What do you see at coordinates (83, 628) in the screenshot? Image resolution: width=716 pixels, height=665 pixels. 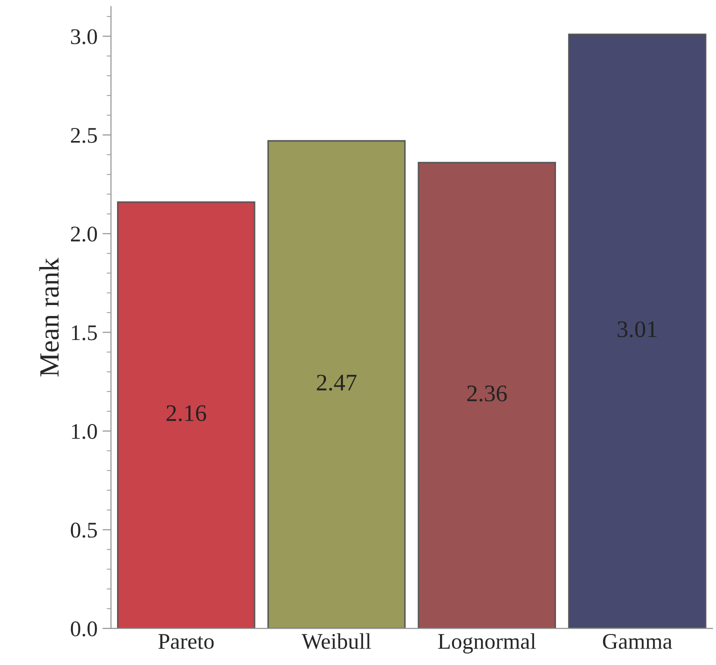 I see `y-tick-label: 0.0` at bounding box center [83, 628].